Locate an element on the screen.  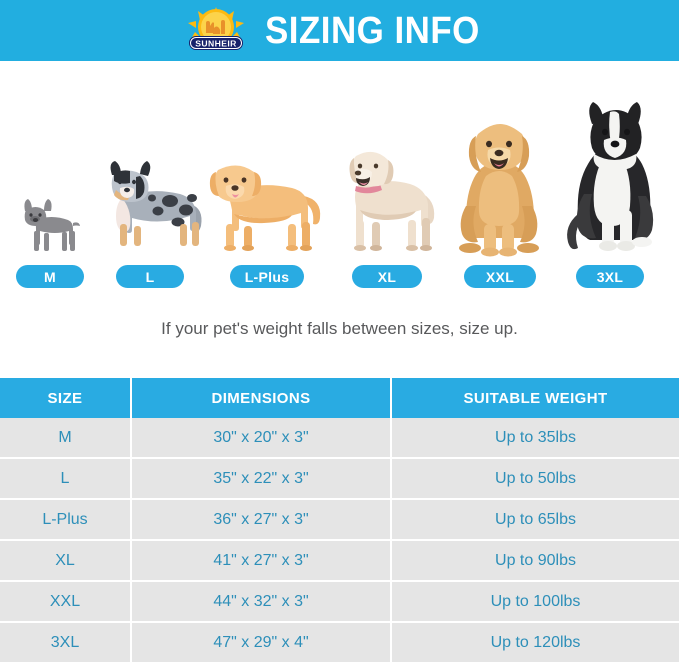
cell-dimensions: 41" x 27" x 3" is located at coordinates (261, 561).